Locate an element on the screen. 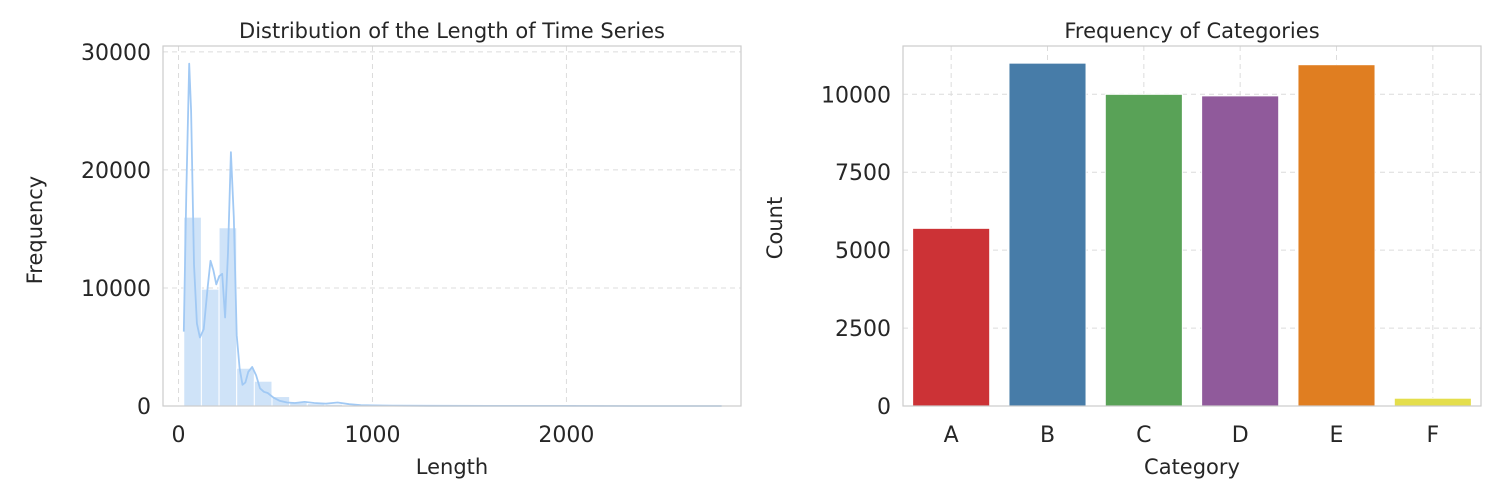  histogram-y-tick-label: 0 is located at coordinates (144, 407).